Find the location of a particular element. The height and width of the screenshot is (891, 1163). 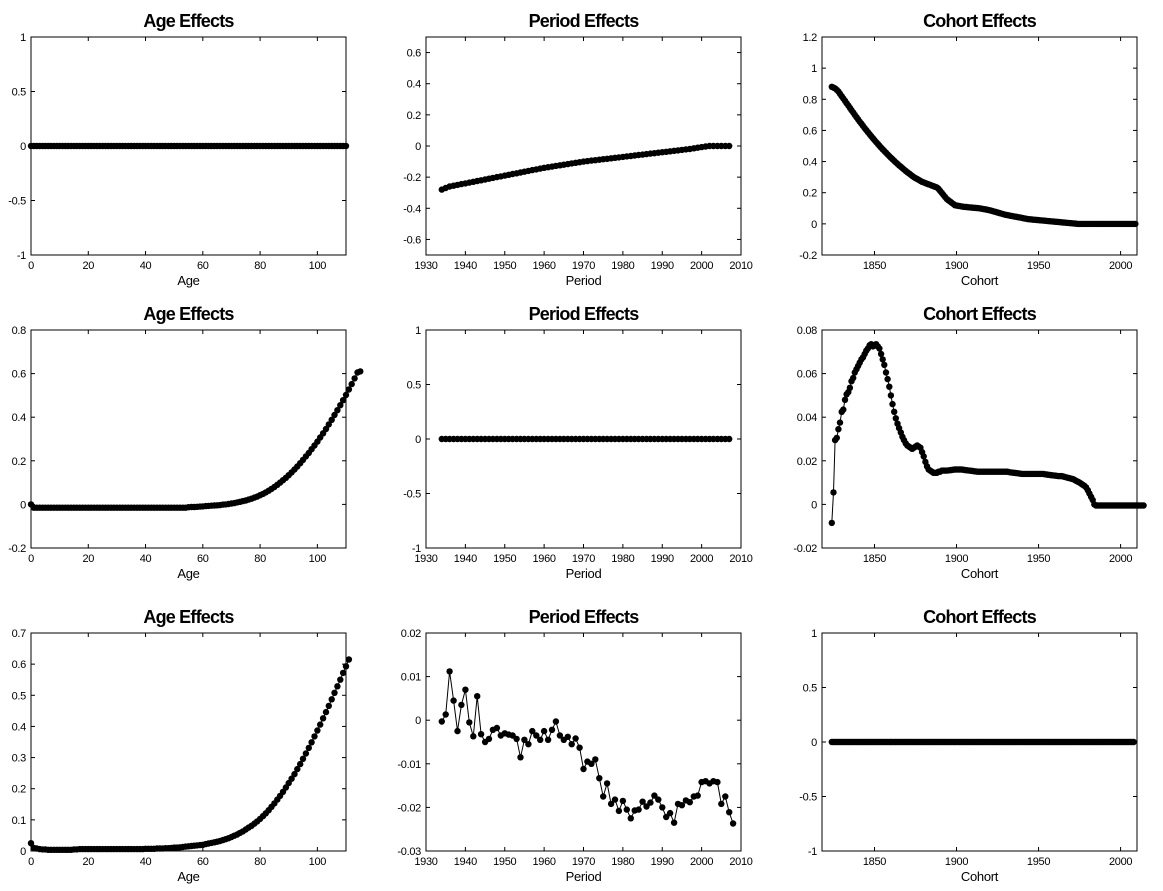

y-tick-label: 0.7 is located at coordinates (19, 634).